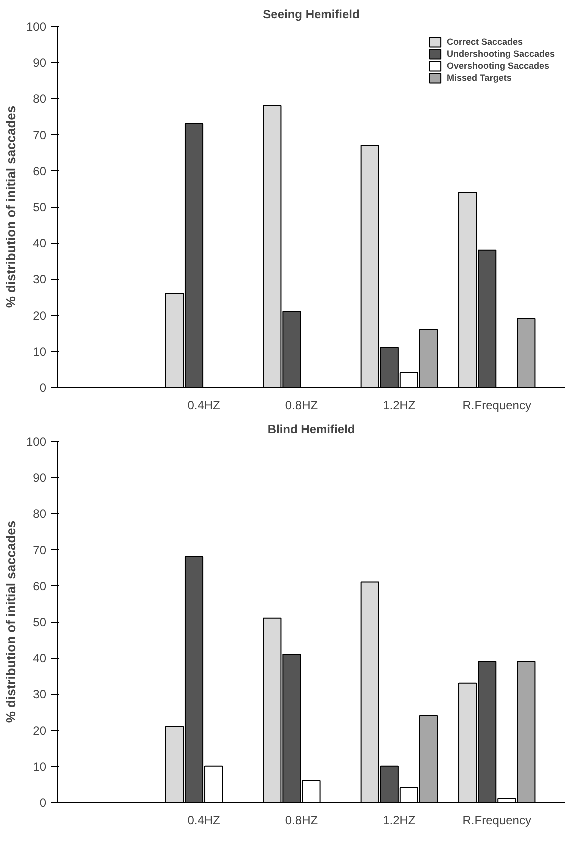 This screenshot has height=855, width=584. I want to click on legend-label: Undershooting Saccades, so click(500, 54).